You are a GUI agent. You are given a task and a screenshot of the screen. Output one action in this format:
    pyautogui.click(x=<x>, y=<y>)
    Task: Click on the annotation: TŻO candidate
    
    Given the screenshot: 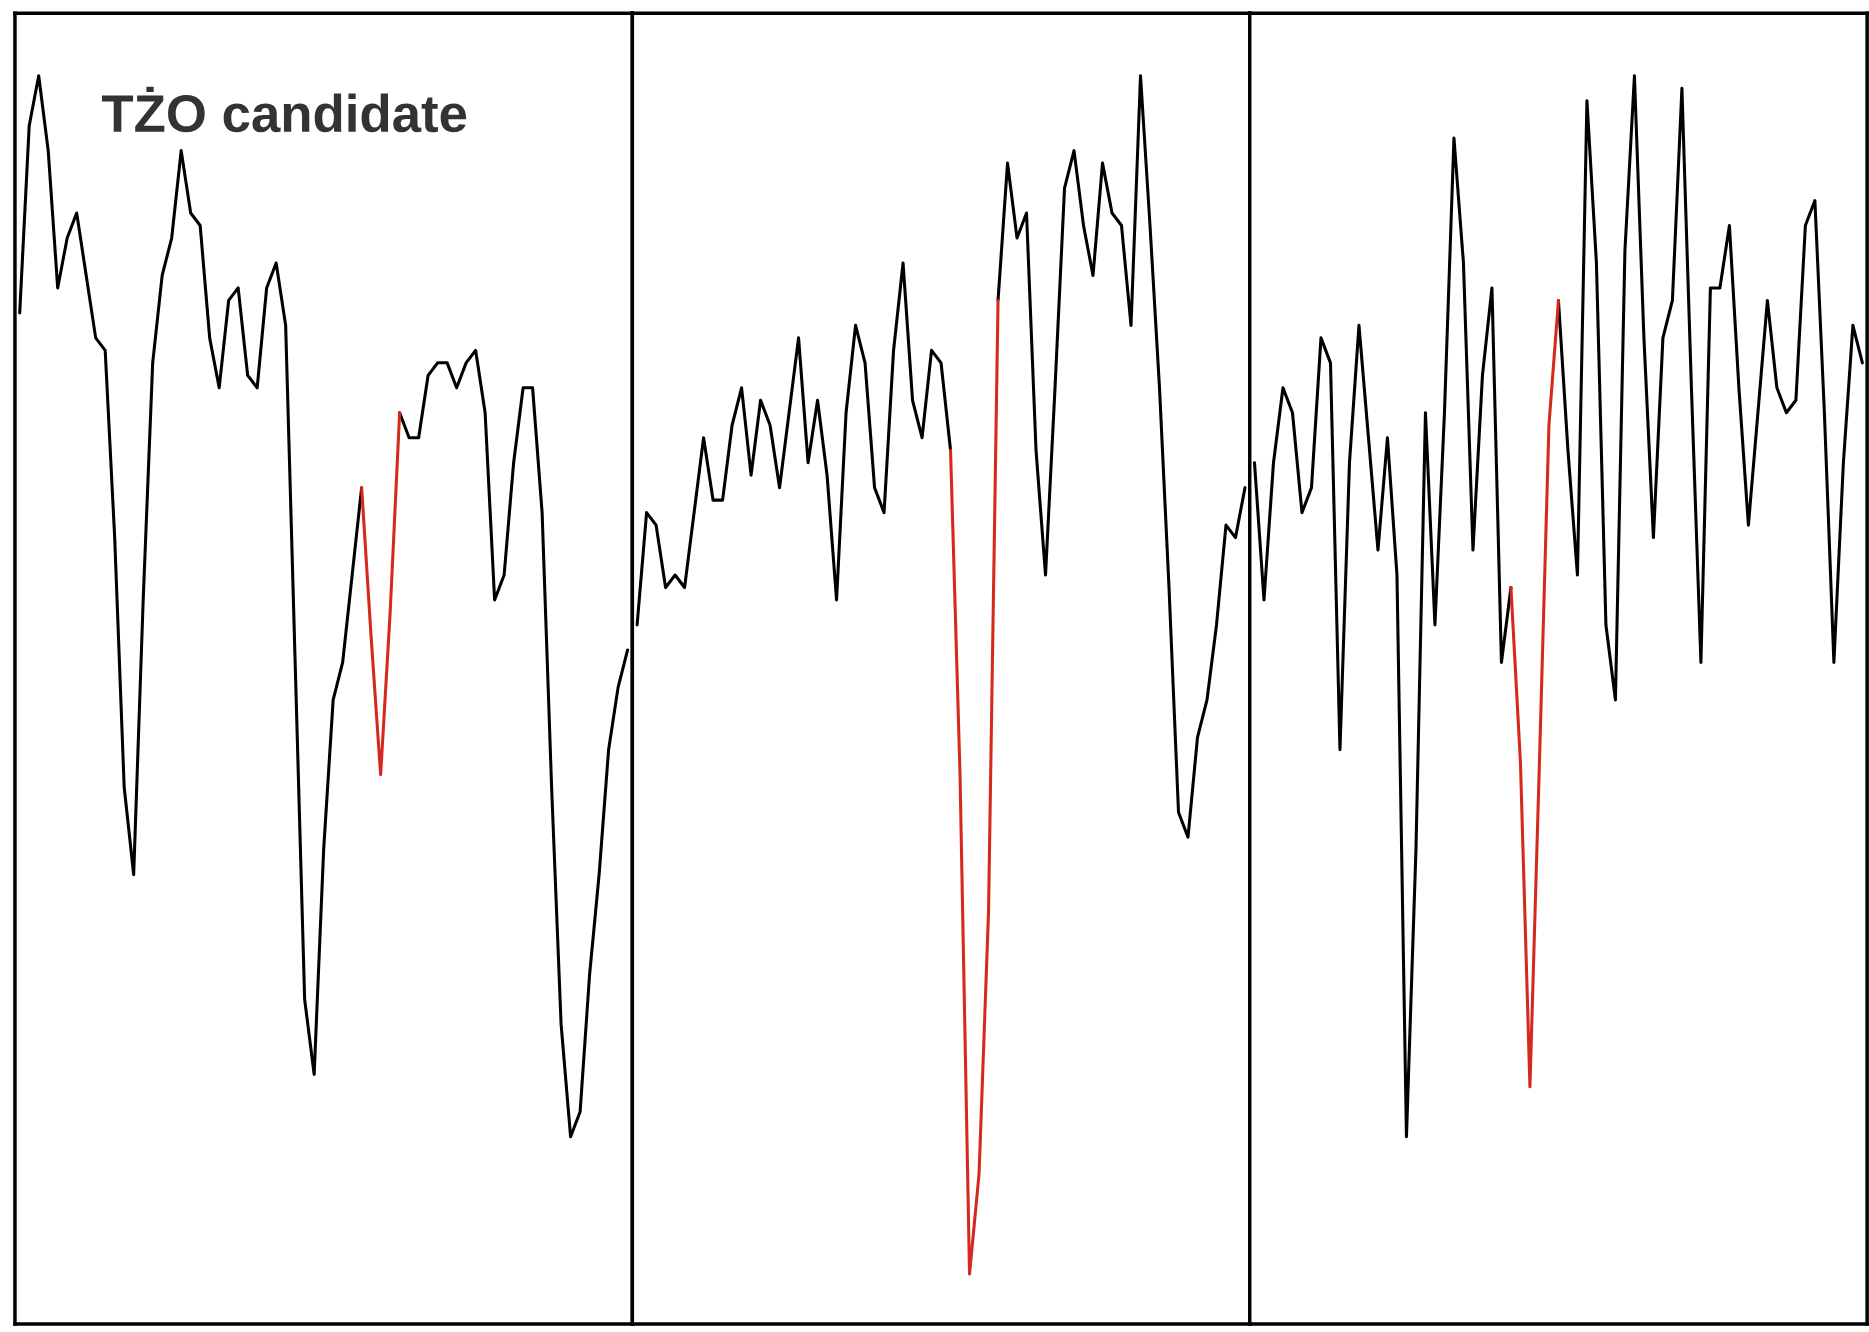 What is the action you would take?
    pyautogui.click(x=284, y=109)
    